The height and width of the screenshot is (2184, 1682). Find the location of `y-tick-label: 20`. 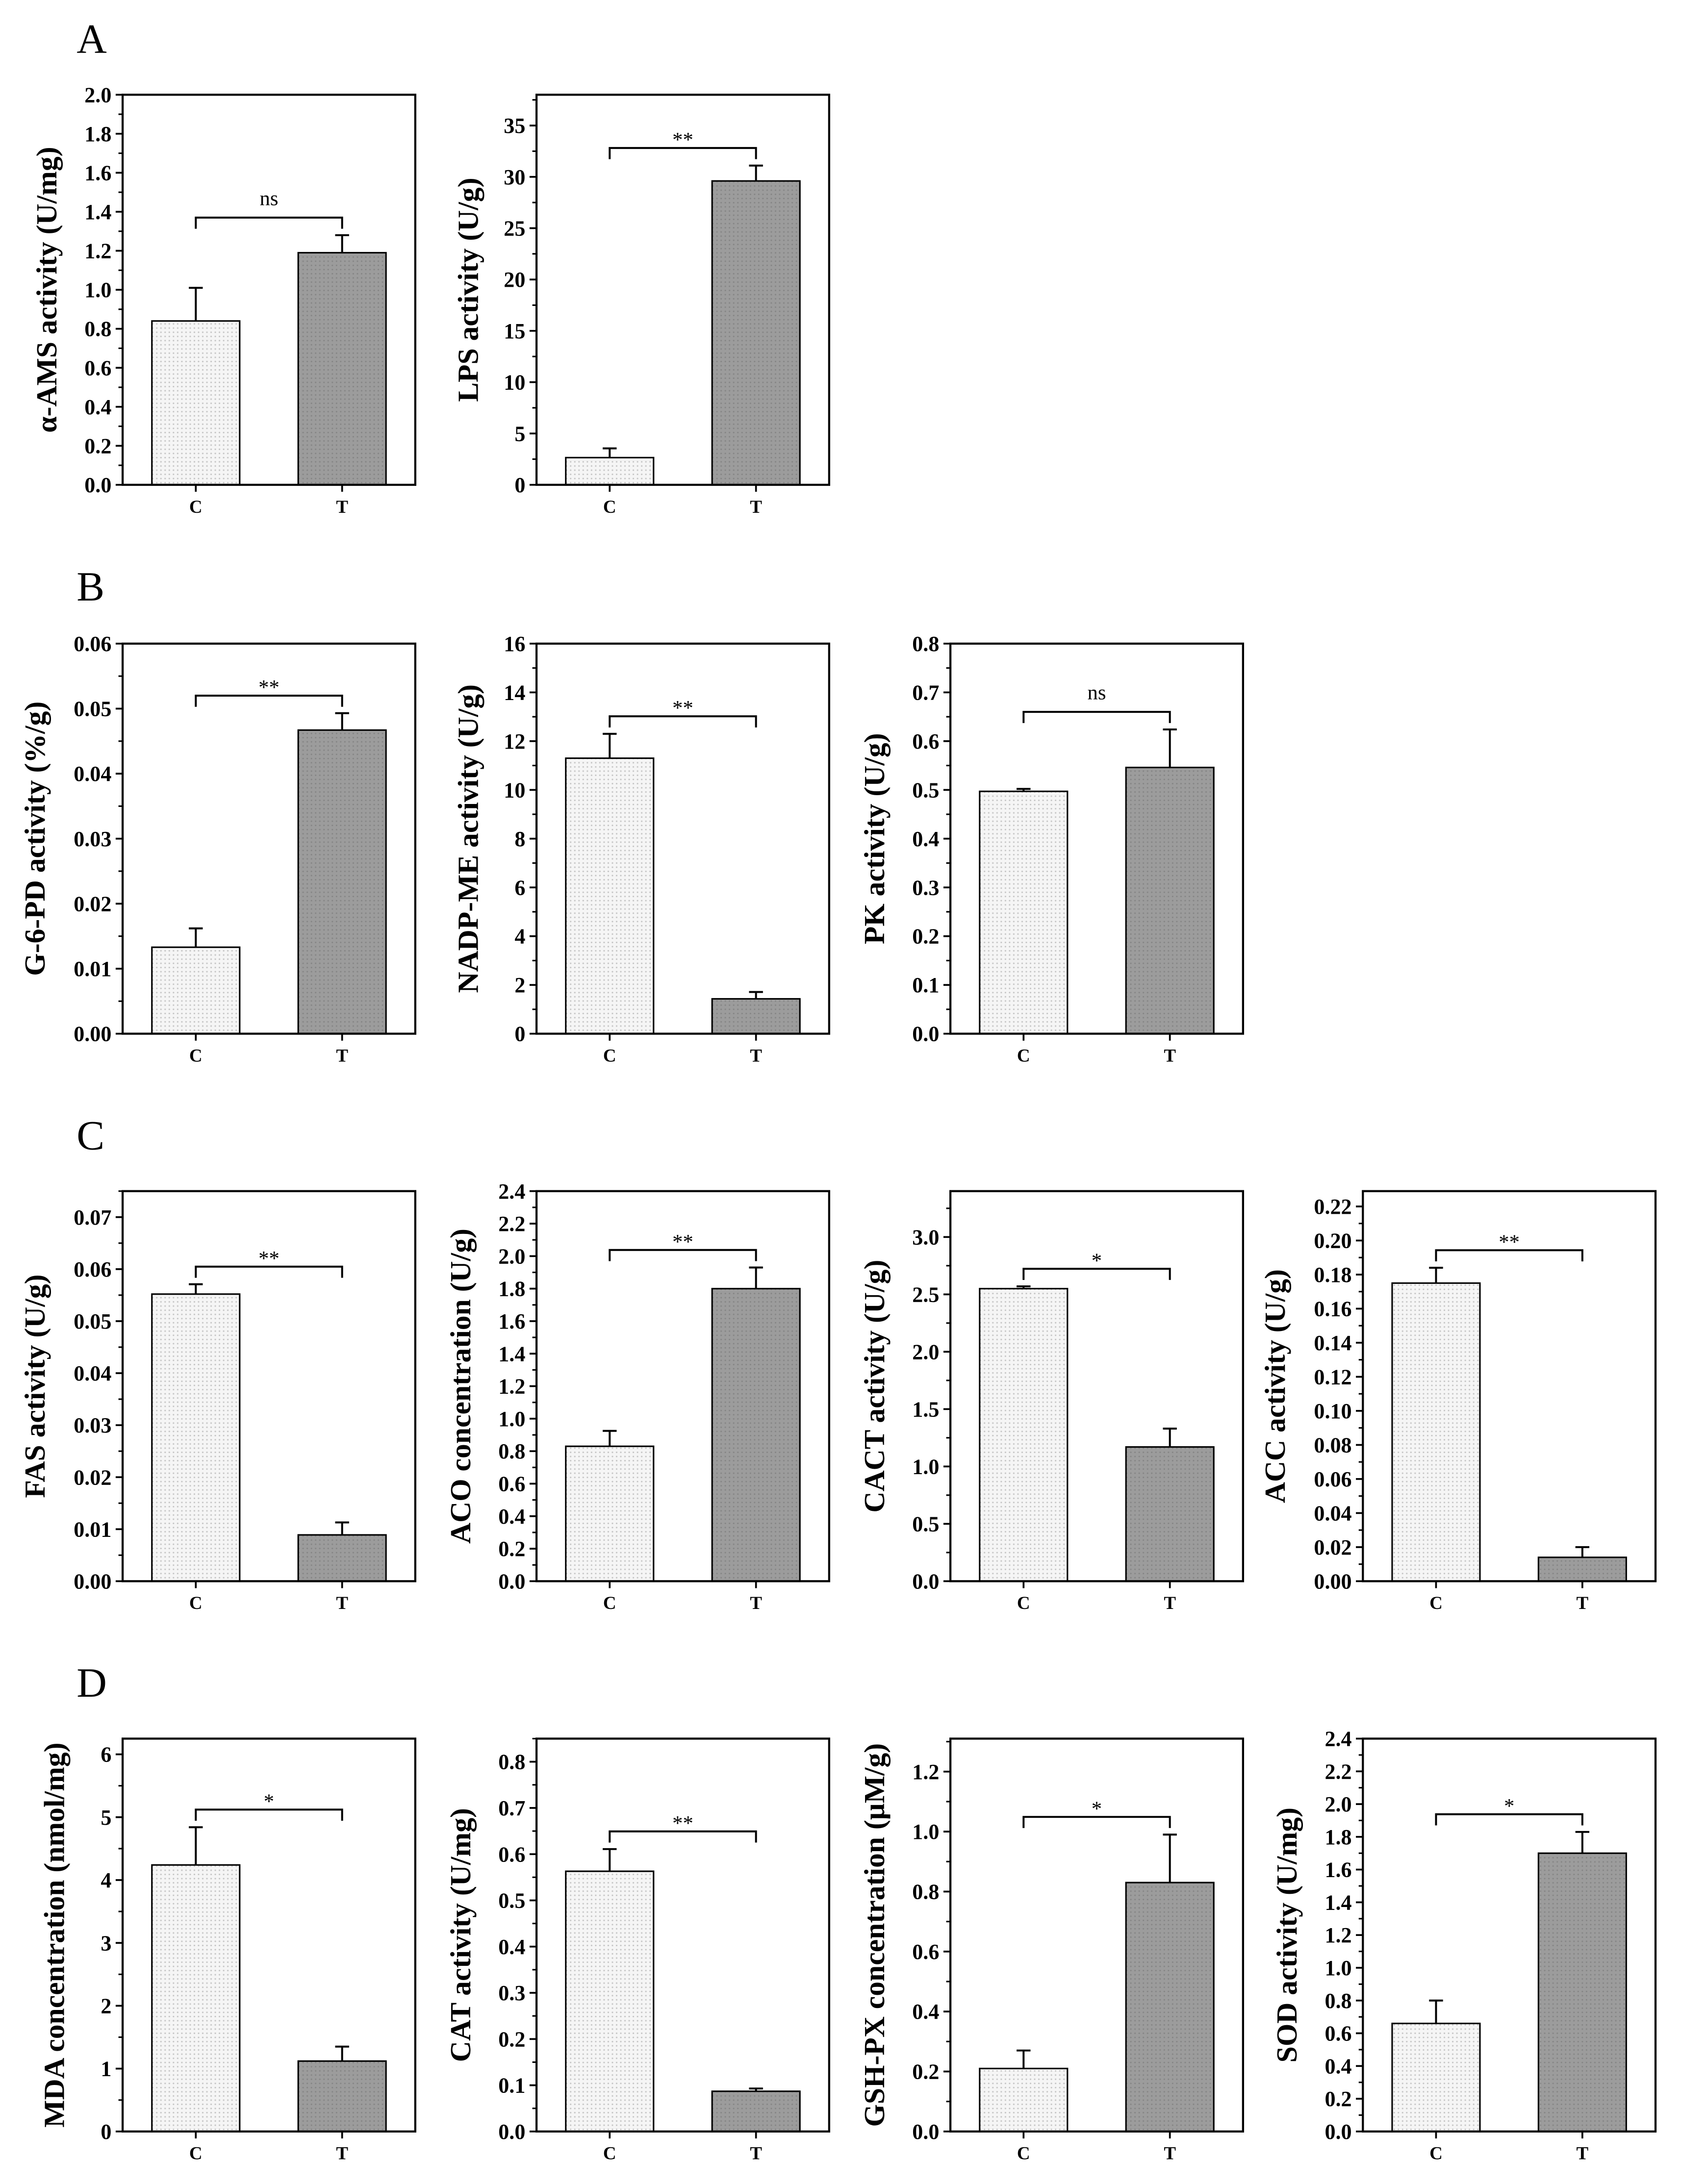

y-tick-label: 20 is located at coordinates (514, 280).